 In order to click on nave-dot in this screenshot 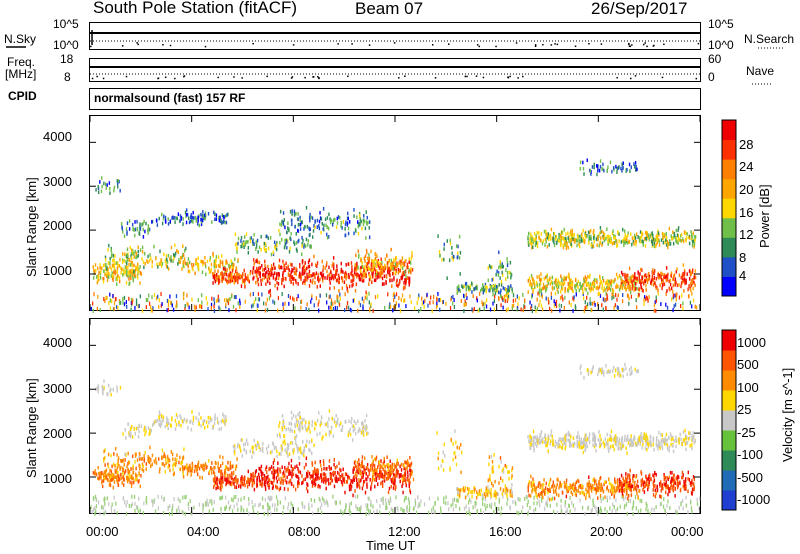, I will do `click(662, 77)`.